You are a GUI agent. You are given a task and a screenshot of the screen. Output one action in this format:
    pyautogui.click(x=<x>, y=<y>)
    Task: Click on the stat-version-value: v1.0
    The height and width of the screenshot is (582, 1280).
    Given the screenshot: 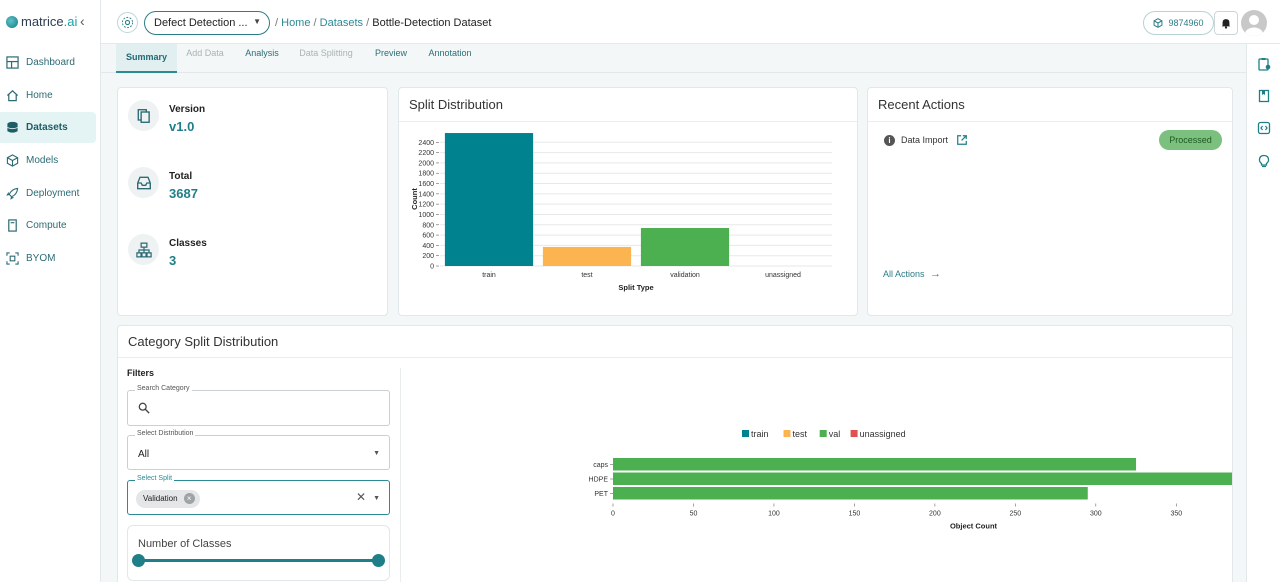 What is the action you would take?
    pyautogui.click(x=182, y=126)
    